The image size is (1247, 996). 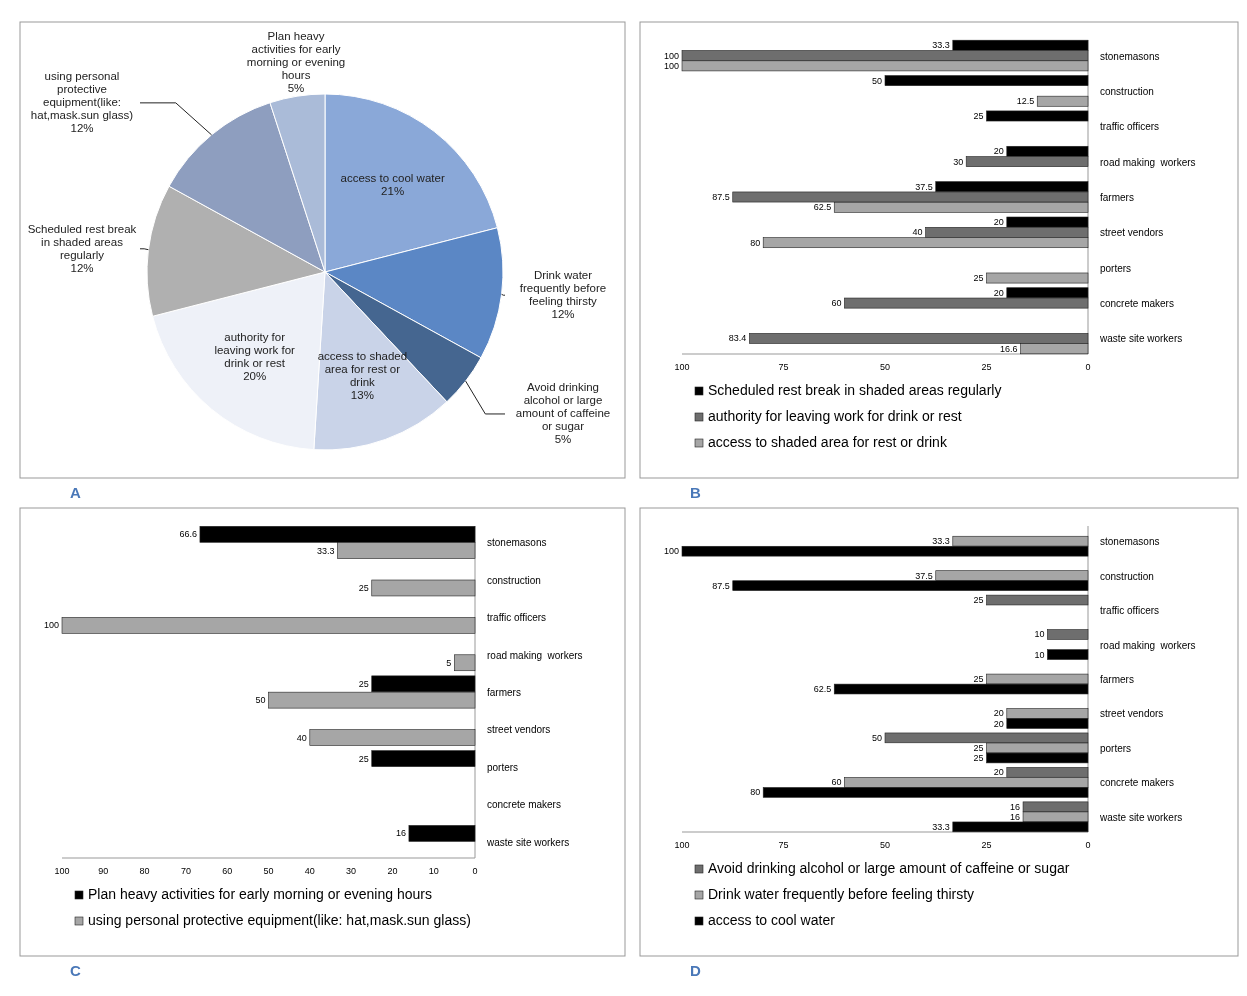 What do you see at coordinates (393, 190) in the screenshot?
I see `data-label: 21%` at bounding box center [393, 190].